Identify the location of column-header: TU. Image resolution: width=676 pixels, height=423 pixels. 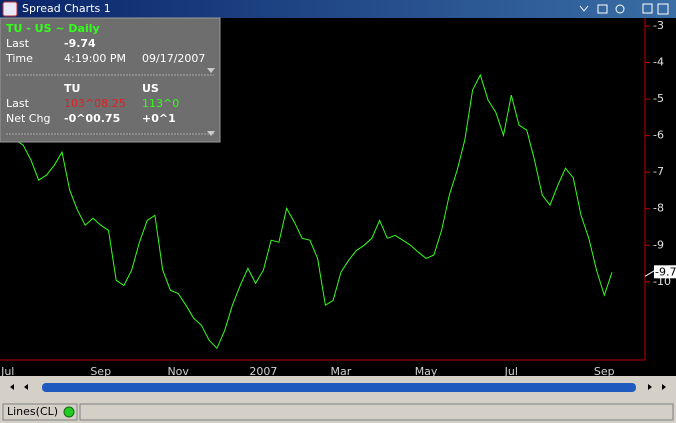
(72, 88).